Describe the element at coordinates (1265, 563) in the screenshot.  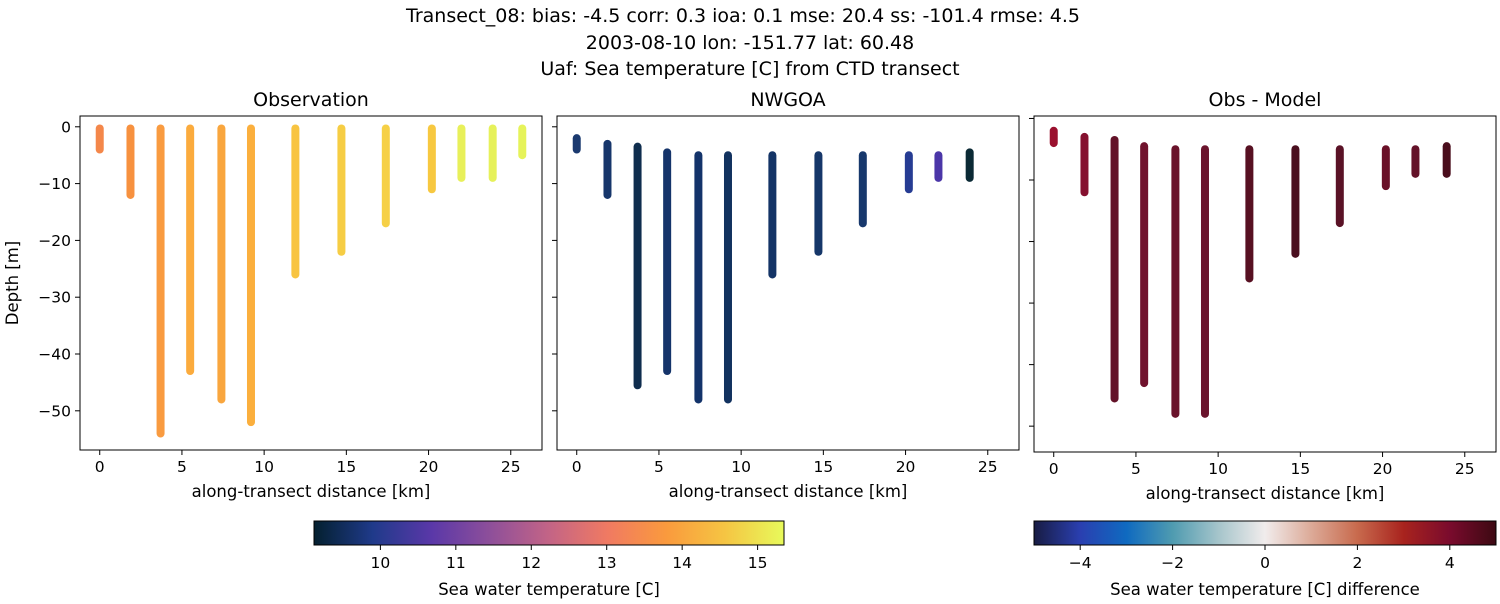
I see `colorbar-tick-label: 0` at that location.